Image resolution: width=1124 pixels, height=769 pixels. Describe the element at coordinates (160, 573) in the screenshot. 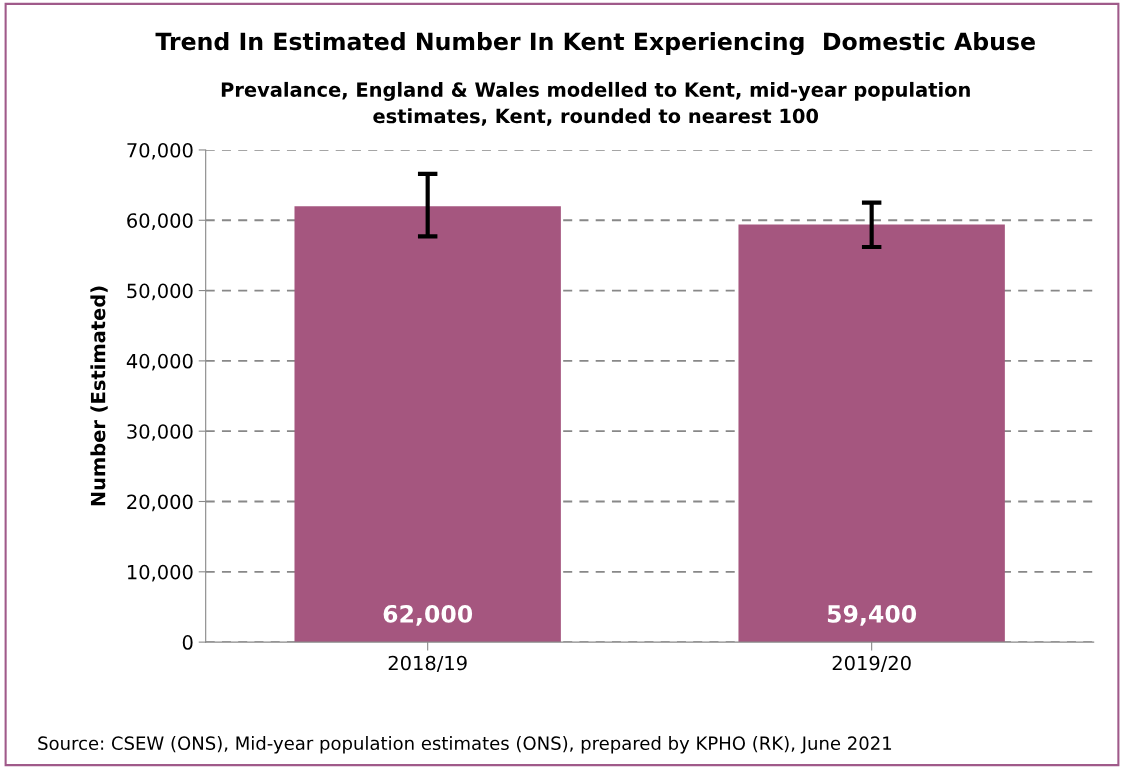

I see `y-tick-label: 10,000` at that location.